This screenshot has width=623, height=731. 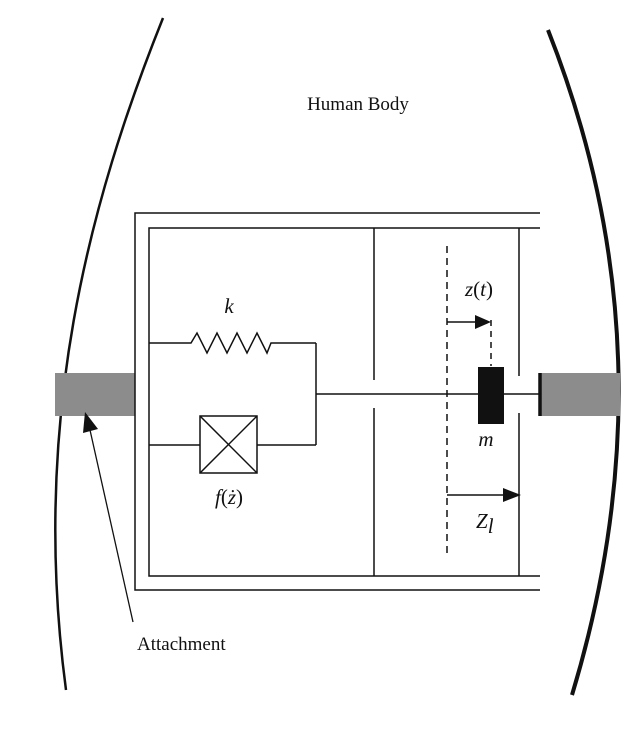 What do you see at coordinates (523, 394) in the screenshot?
I see `end-stop` at bounding box center [523, 394].